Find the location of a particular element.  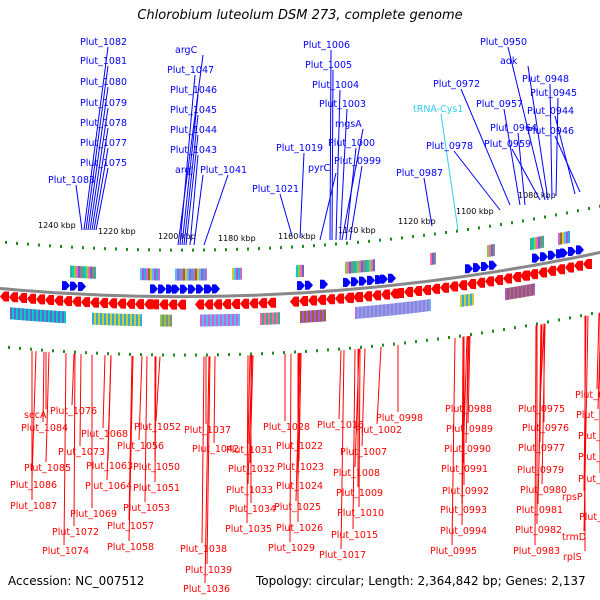

gene-label-forward: tRNA-Cys1 is located at coordinates (438, 109).